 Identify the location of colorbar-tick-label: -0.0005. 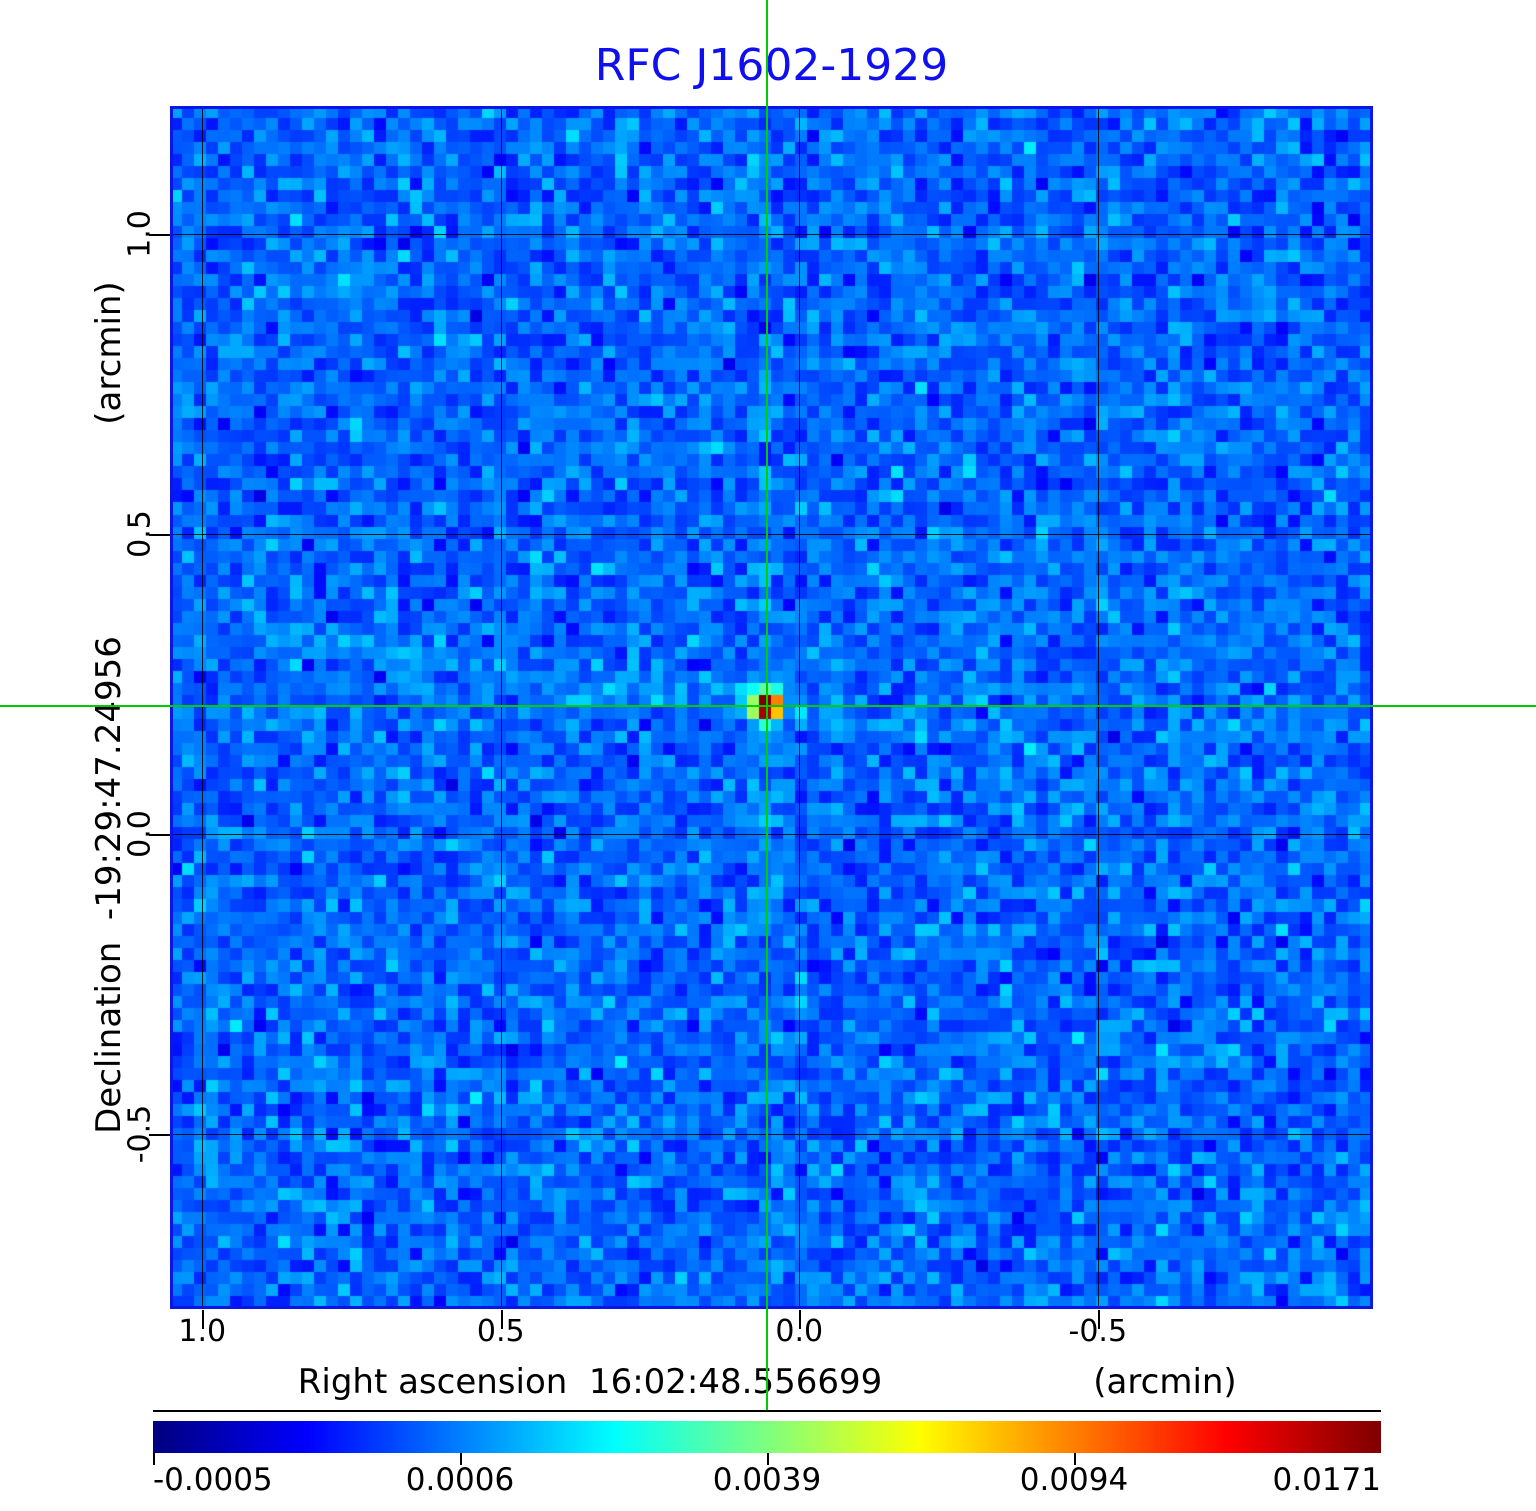
(213, 1480).